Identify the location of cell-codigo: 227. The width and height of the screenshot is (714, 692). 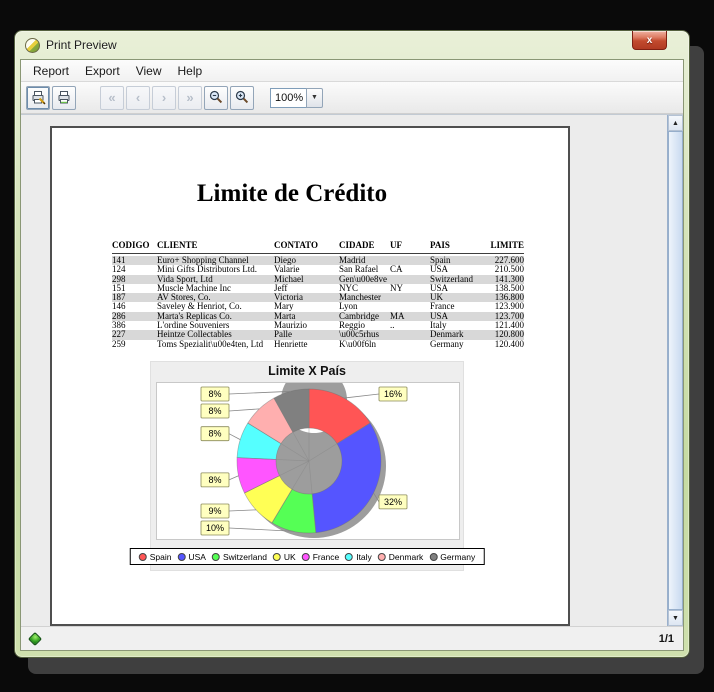
(119, 335).